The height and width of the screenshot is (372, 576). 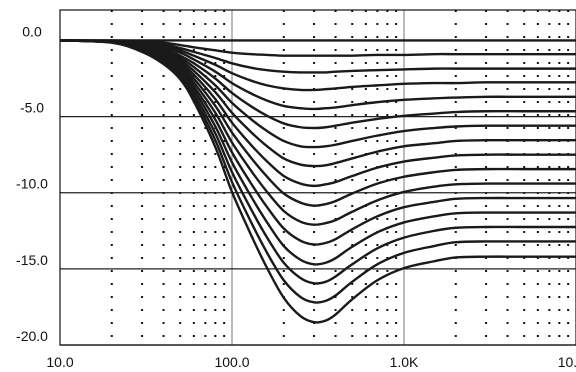 I want to click on y-tick-label: -15.0, so click(x=32, y=260).